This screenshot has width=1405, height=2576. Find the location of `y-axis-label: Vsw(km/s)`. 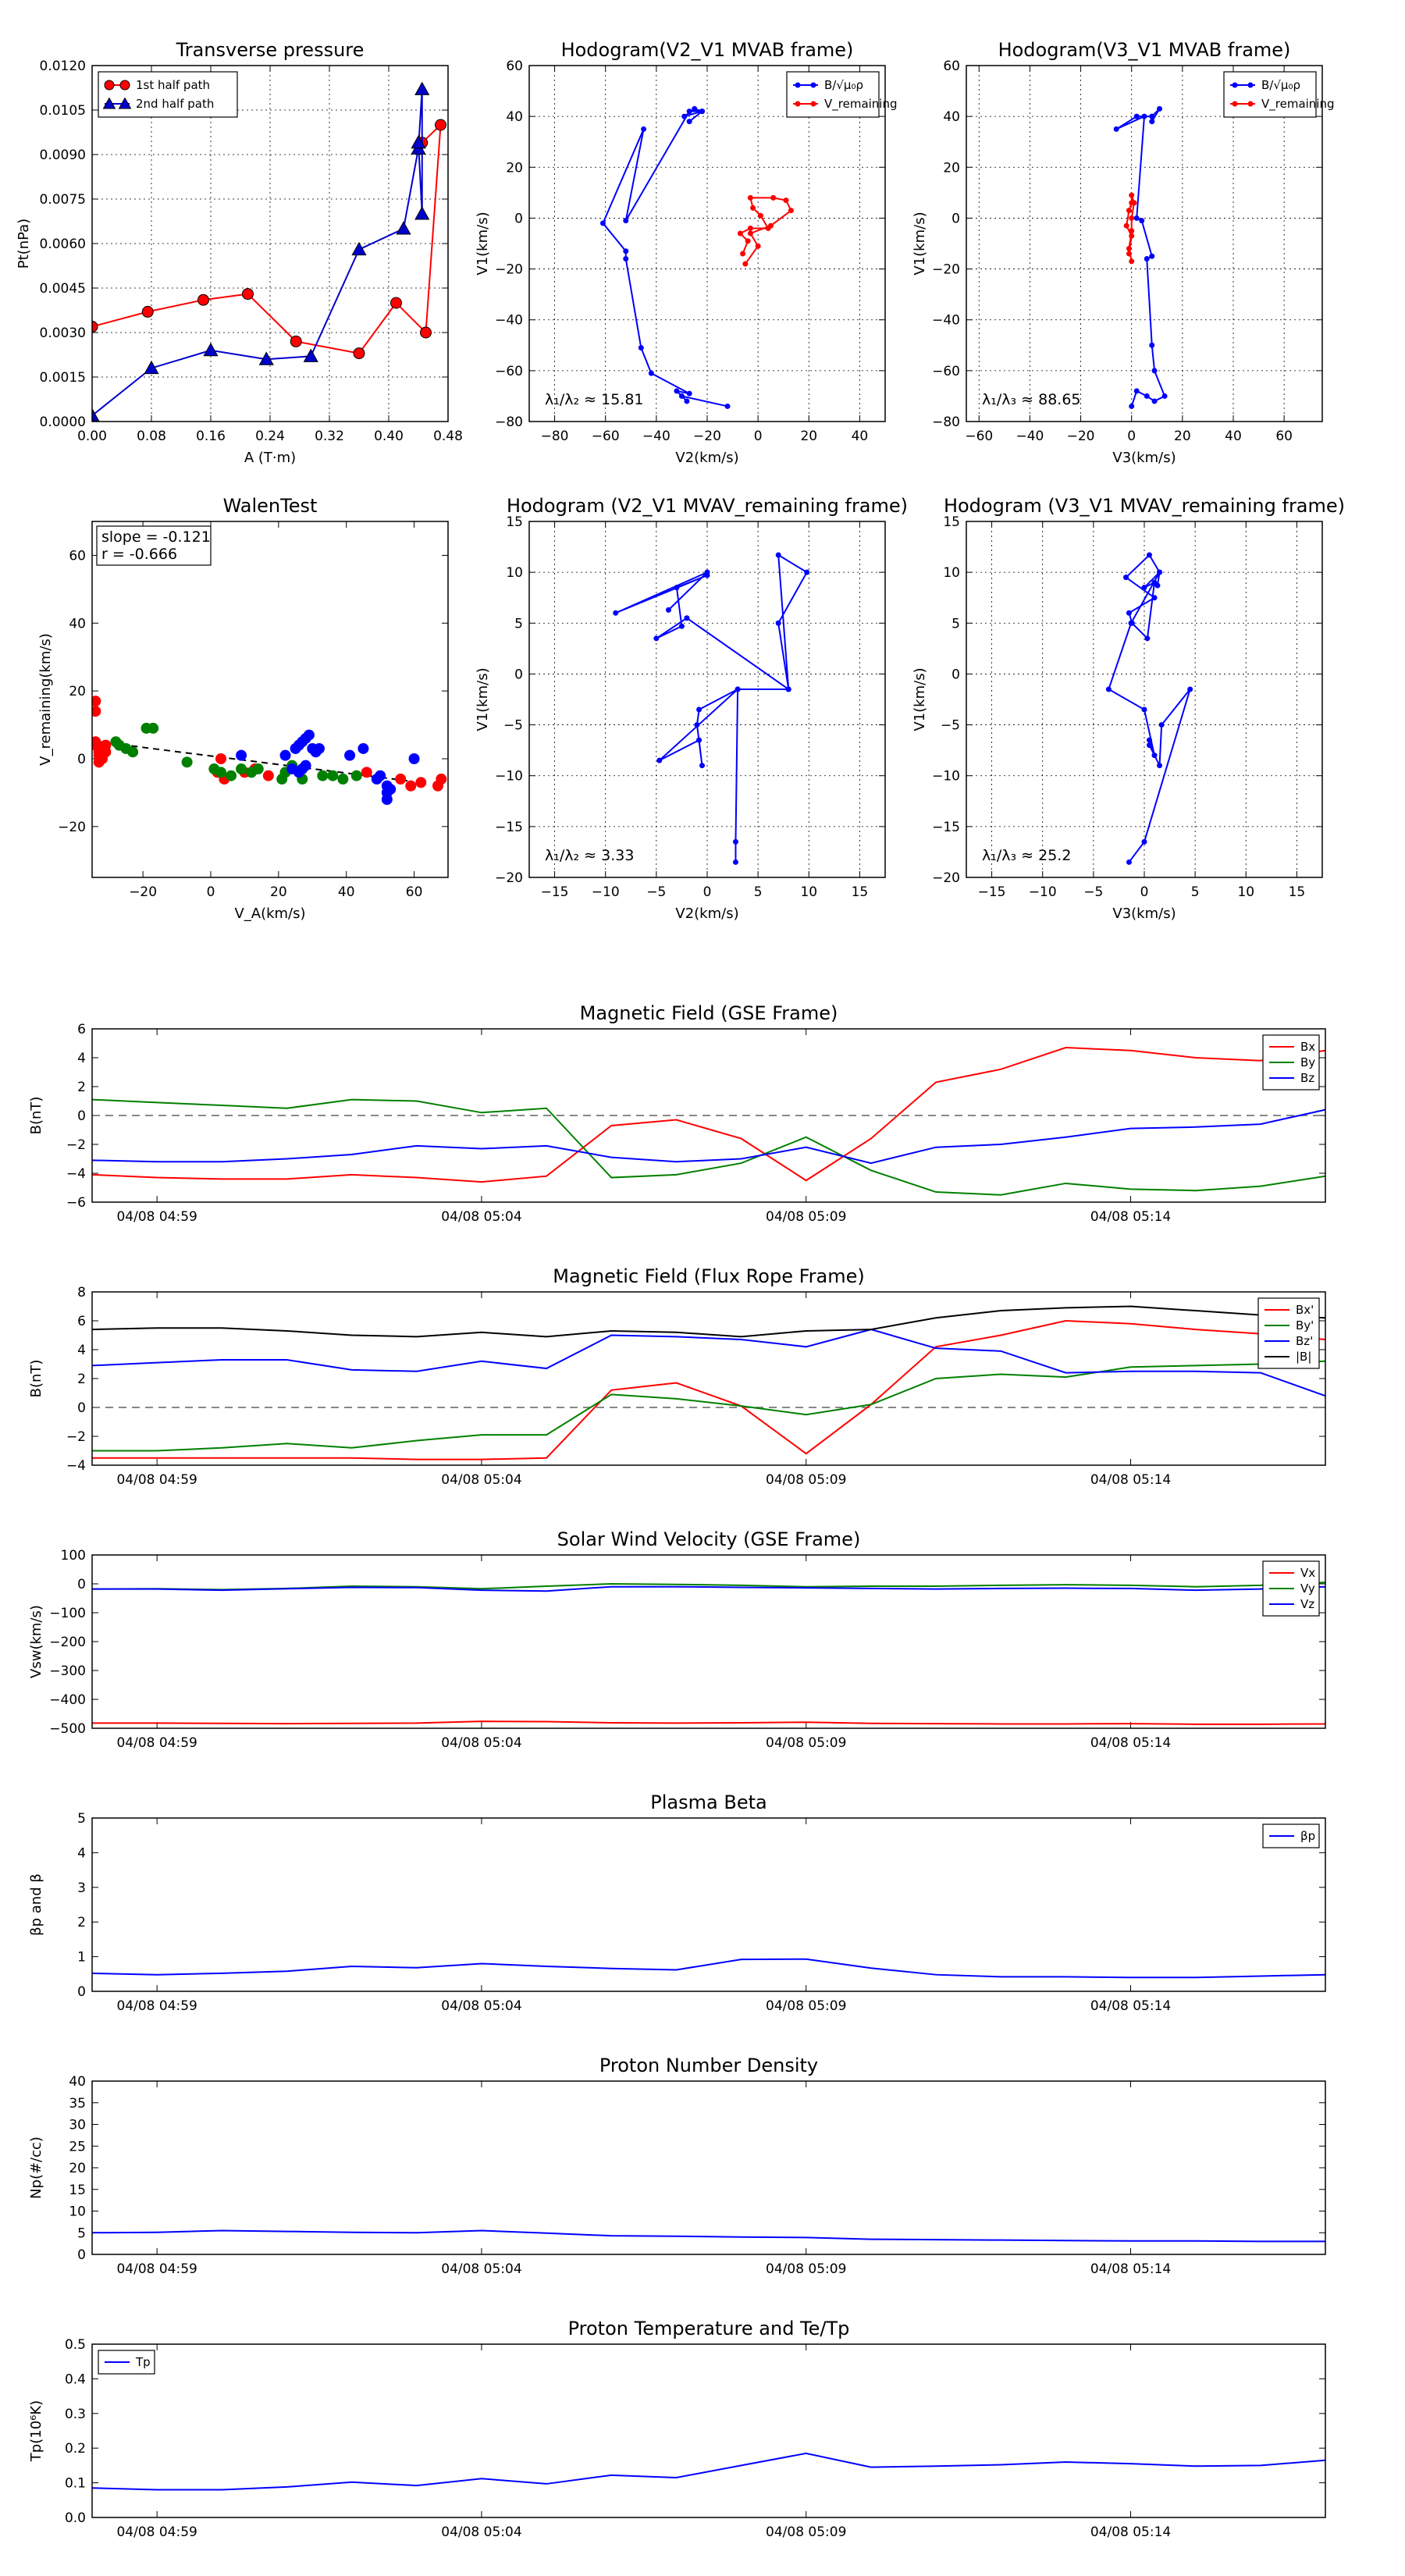

y-axis-label: Vsw(km/s) is located at coordinates (36, 1641).